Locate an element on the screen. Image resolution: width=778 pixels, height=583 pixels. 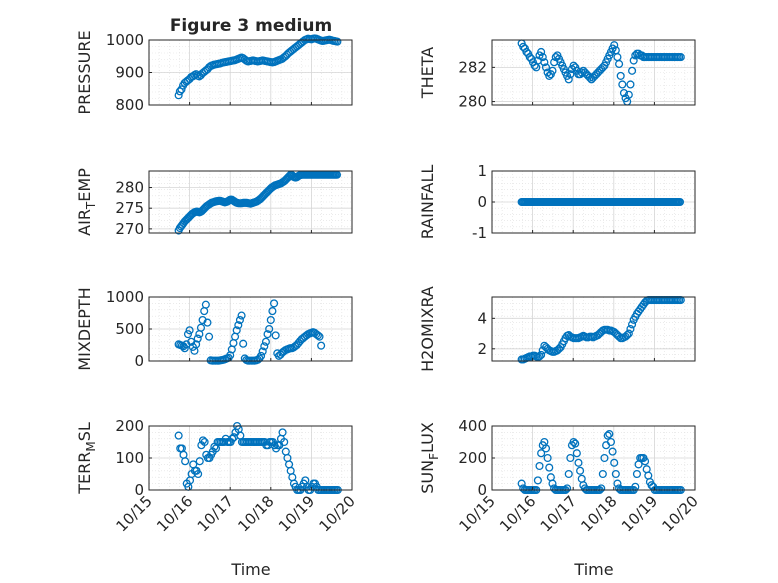
y-axis-label: SUNFLUX is located at coordinates (429, 458).